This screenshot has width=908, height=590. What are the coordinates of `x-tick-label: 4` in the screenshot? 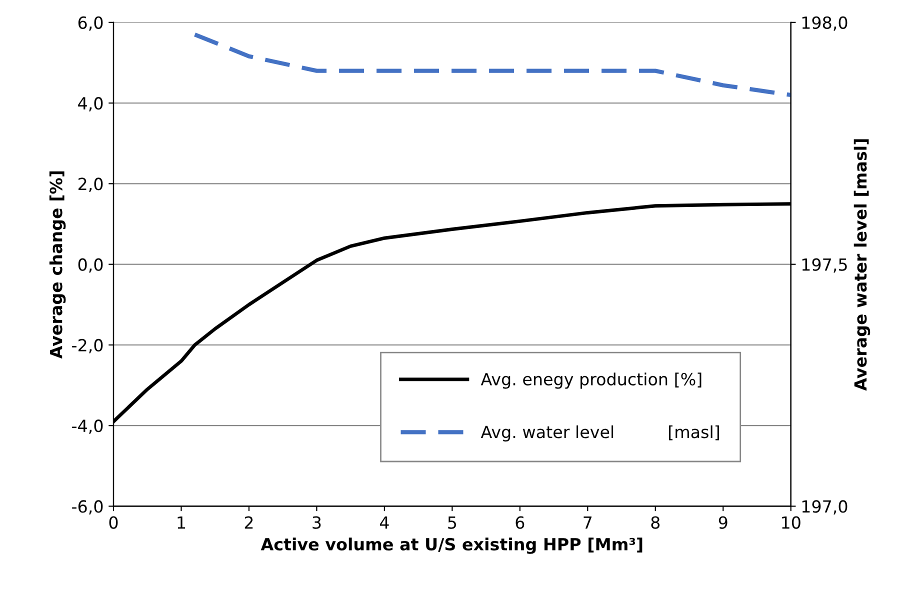 It's located at (384, 522).